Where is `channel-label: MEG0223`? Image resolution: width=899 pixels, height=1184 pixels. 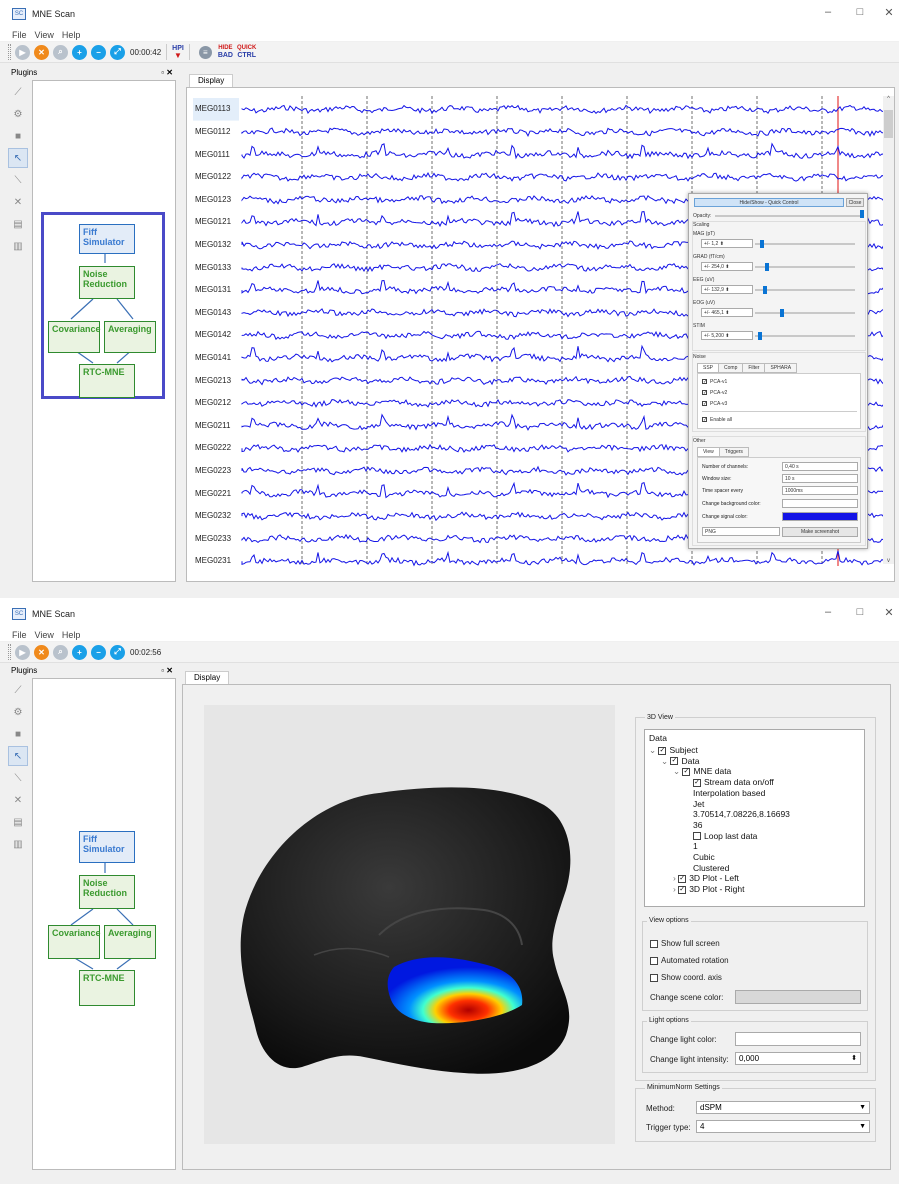
channel-label: MEG0223 is located at coordinates (213, 470).